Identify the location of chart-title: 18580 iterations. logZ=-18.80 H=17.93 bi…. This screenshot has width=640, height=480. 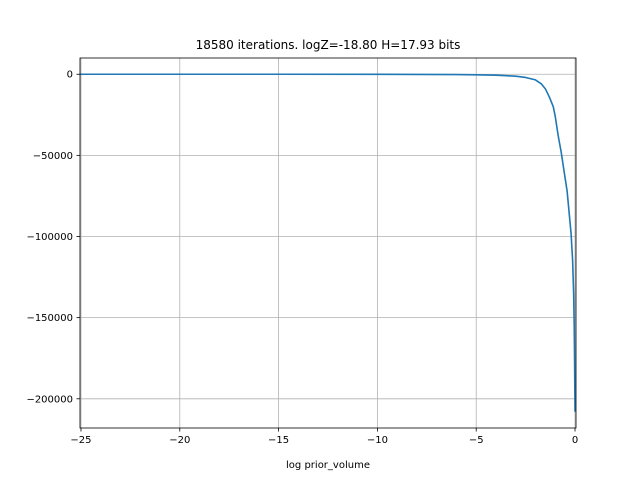
(328, 45).